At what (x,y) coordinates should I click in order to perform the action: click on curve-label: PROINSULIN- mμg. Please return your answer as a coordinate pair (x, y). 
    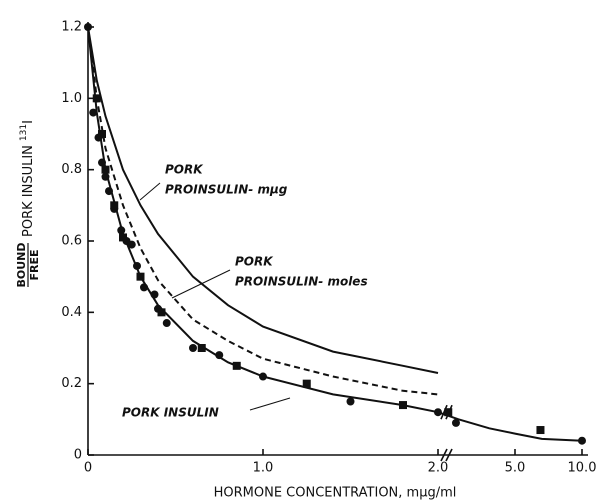
    Looking at the image, I should click on (226, 190).